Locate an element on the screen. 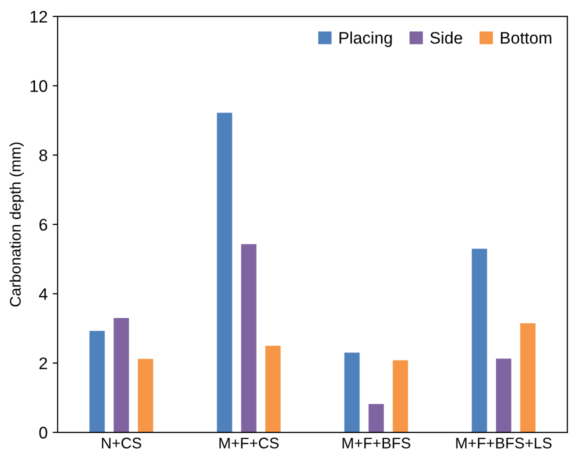 This screenshot has height=470, width=576. legend-label: Side is located at coordinates (446, 38).